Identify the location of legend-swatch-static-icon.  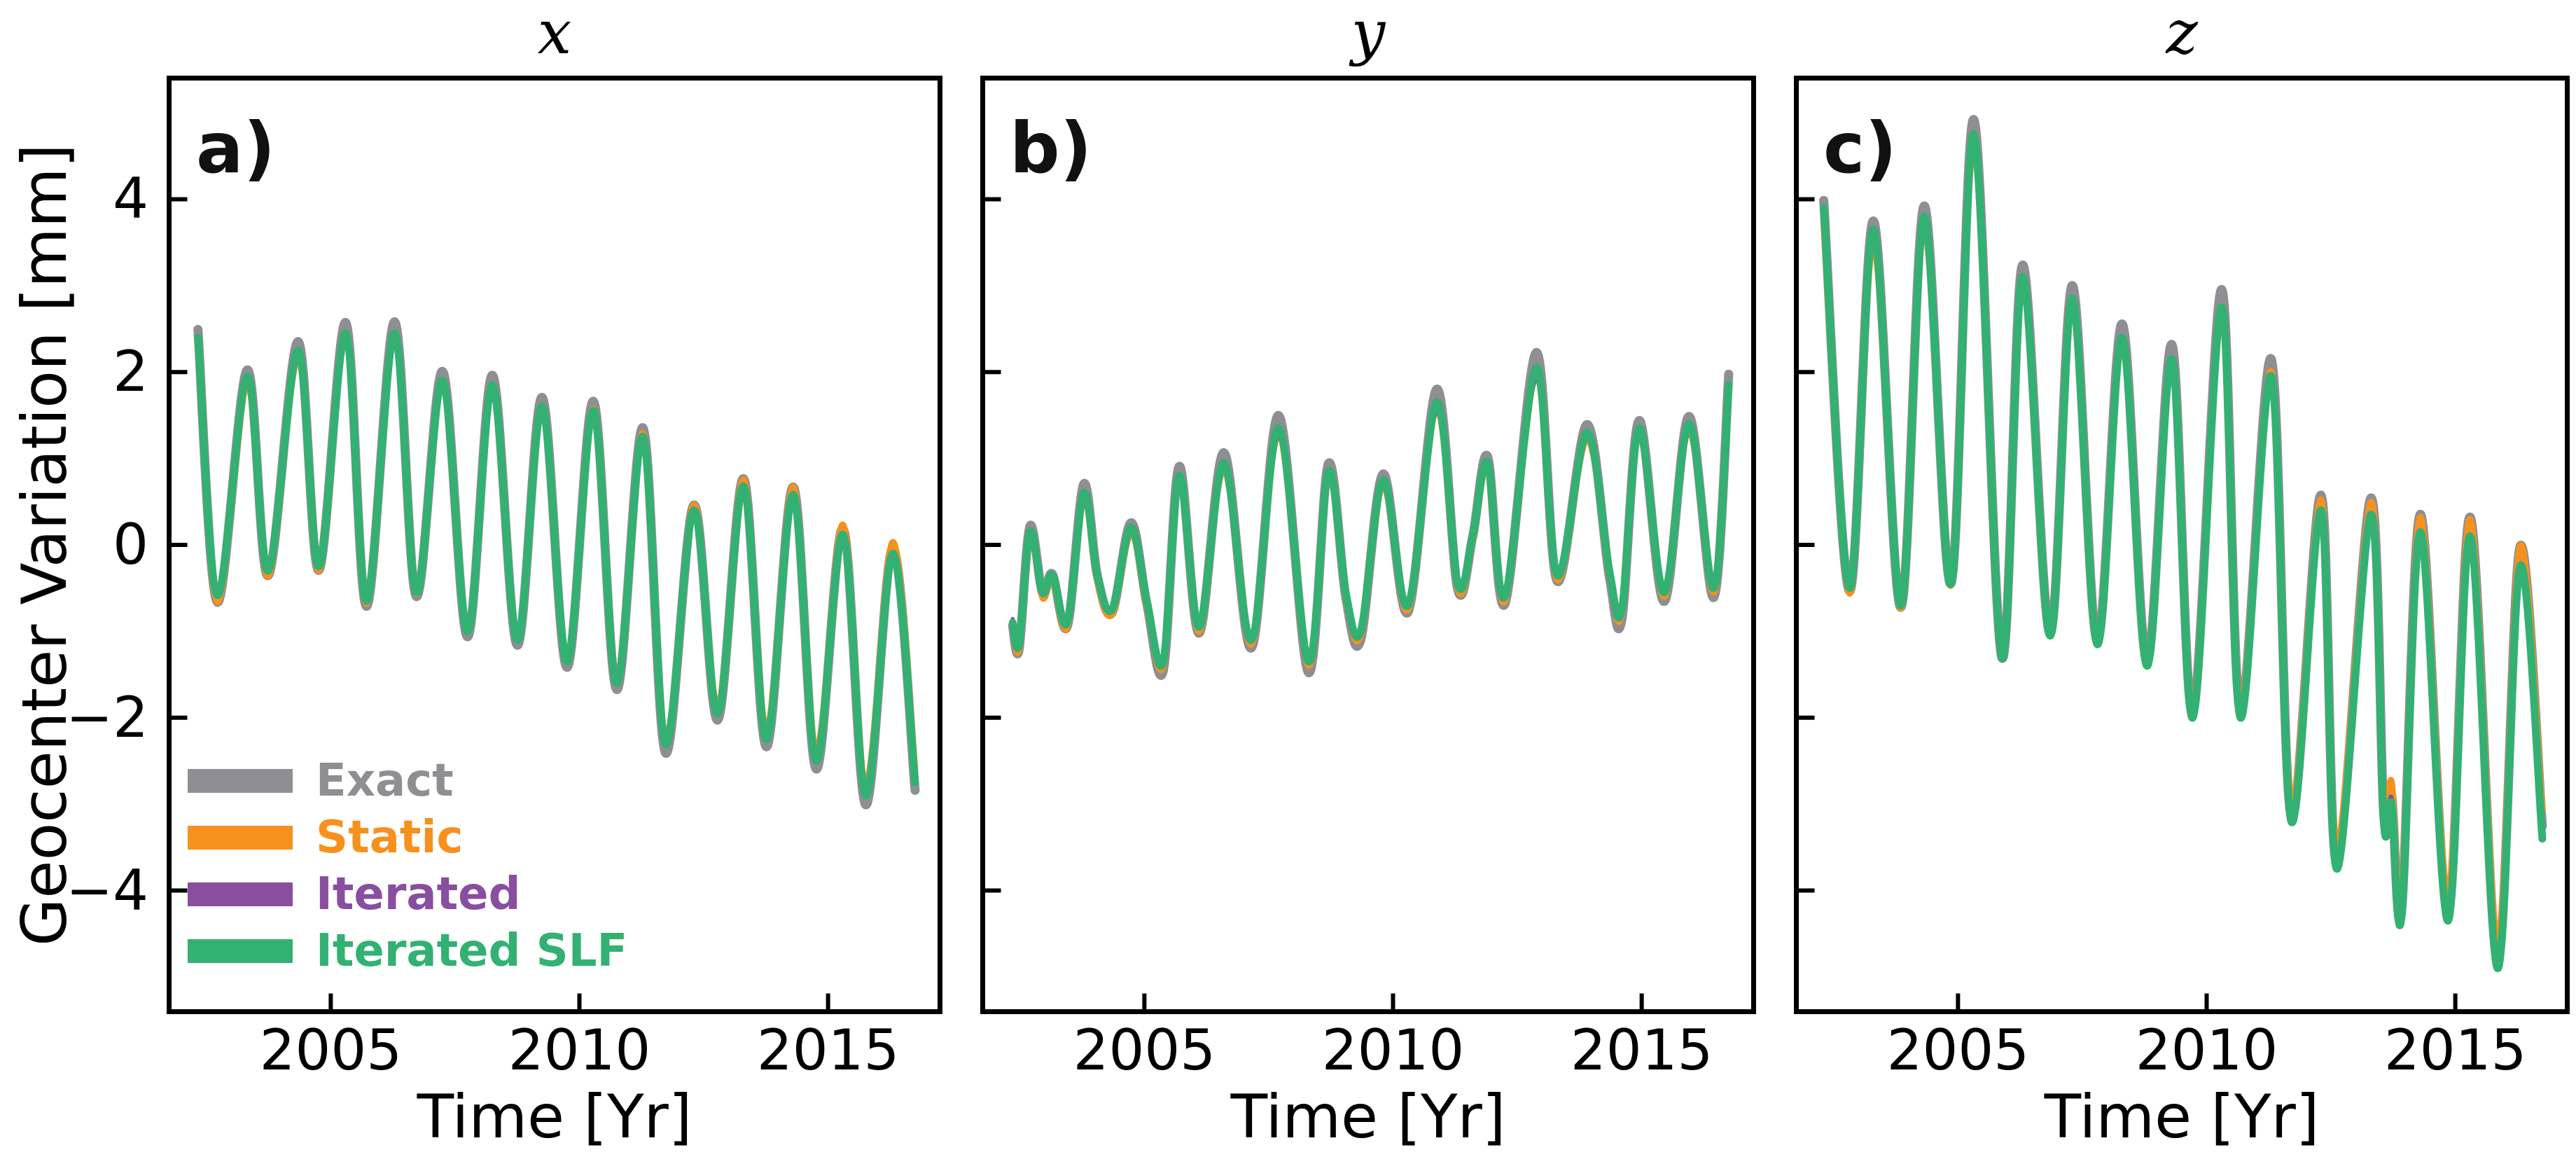
(240, 838).